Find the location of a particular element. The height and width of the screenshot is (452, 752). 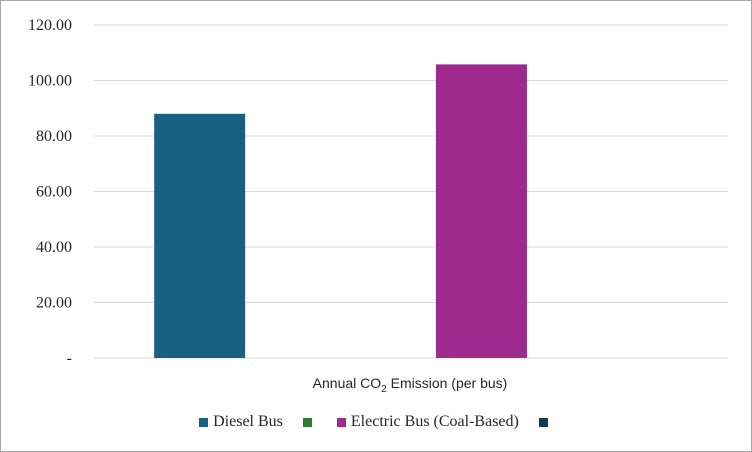

y-tick-label: 80.00 is located at coordinates (54, 136).